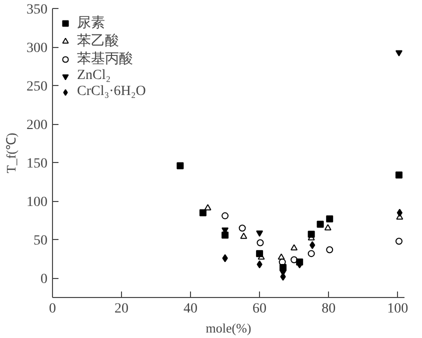 Image resolution: width=422 pixels, height=338 pixels. What do you see at coordinates (37, 48) in the screenshot?
I see `y-tick-label: 300` at bounding box center [37, 48].